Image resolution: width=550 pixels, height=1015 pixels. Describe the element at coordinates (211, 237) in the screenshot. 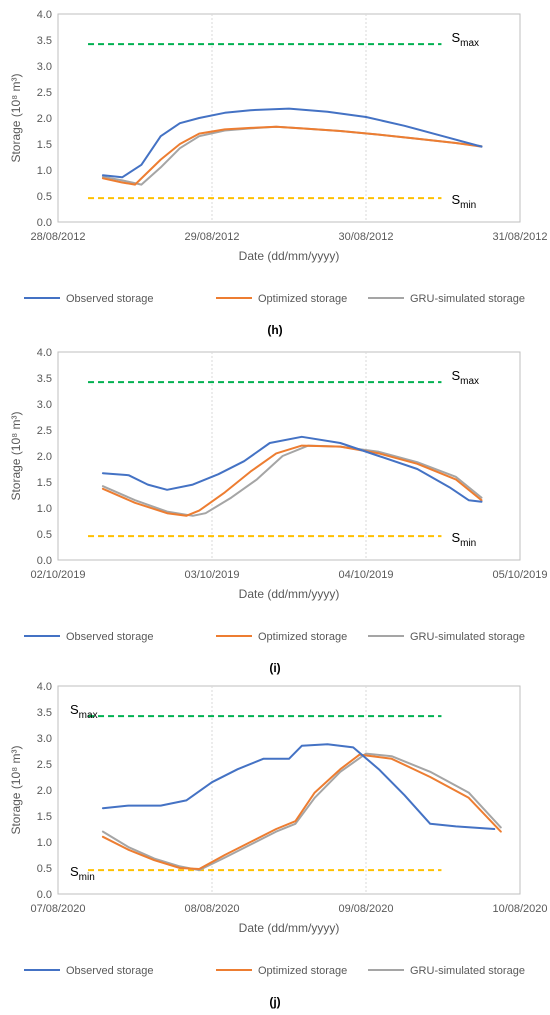

I see `x-tick-label: 29/08/2012` at that location.